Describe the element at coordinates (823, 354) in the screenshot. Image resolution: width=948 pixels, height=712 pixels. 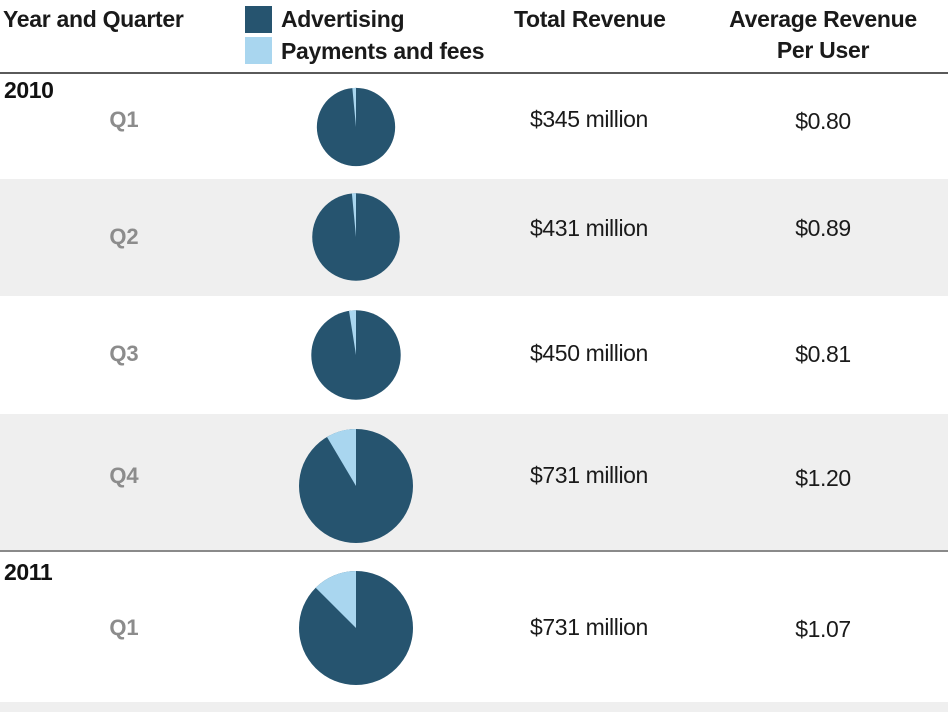
I see `arpu-value: $0.81` at that location.